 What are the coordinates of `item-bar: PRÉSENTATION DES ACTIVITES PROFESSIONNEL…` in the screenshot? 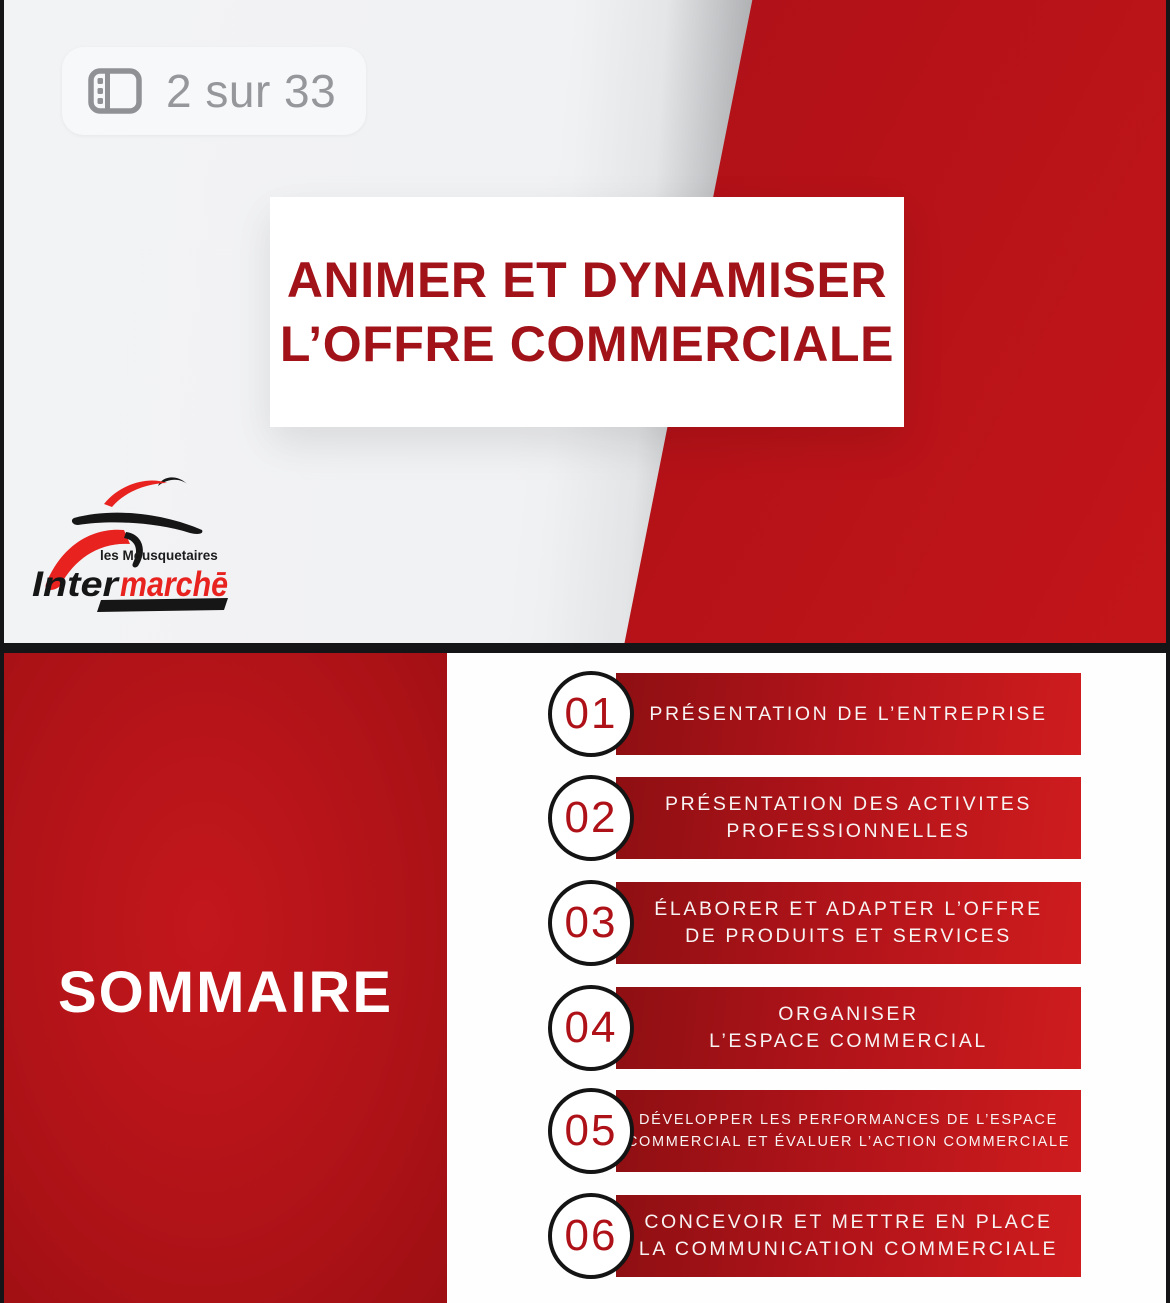 It's located at (848, 818).